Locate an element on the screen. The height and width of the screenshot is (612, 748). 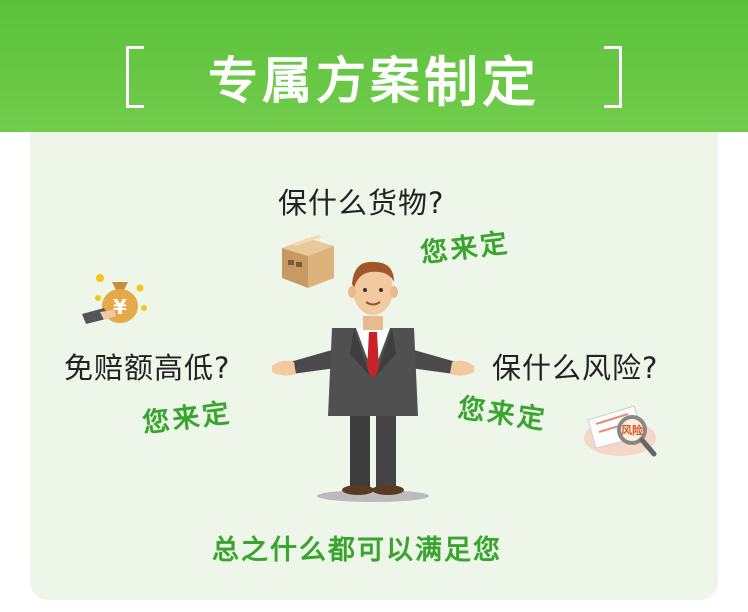
banner-title-part1: 专属方案 is located at coordinates (316, 80).